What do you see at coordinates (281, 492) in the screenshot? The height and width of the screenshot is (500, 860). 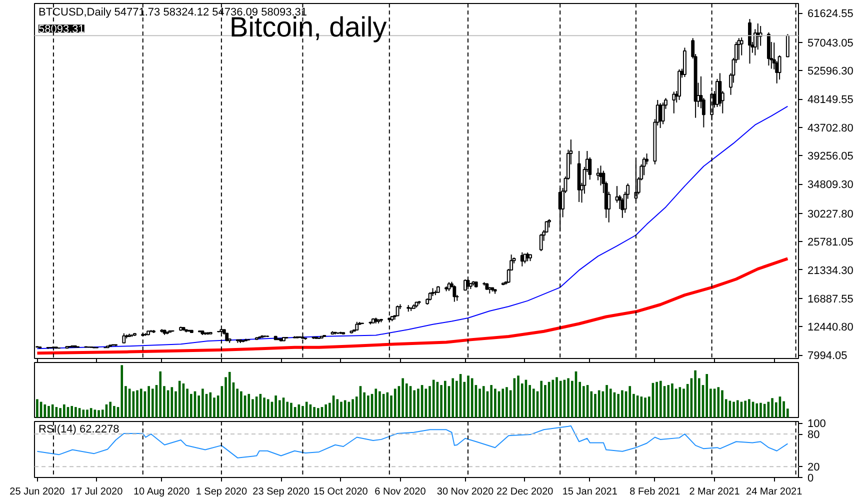 I see `x-tick-label: 23 Sep 2020` at bounding box center [281, 492].